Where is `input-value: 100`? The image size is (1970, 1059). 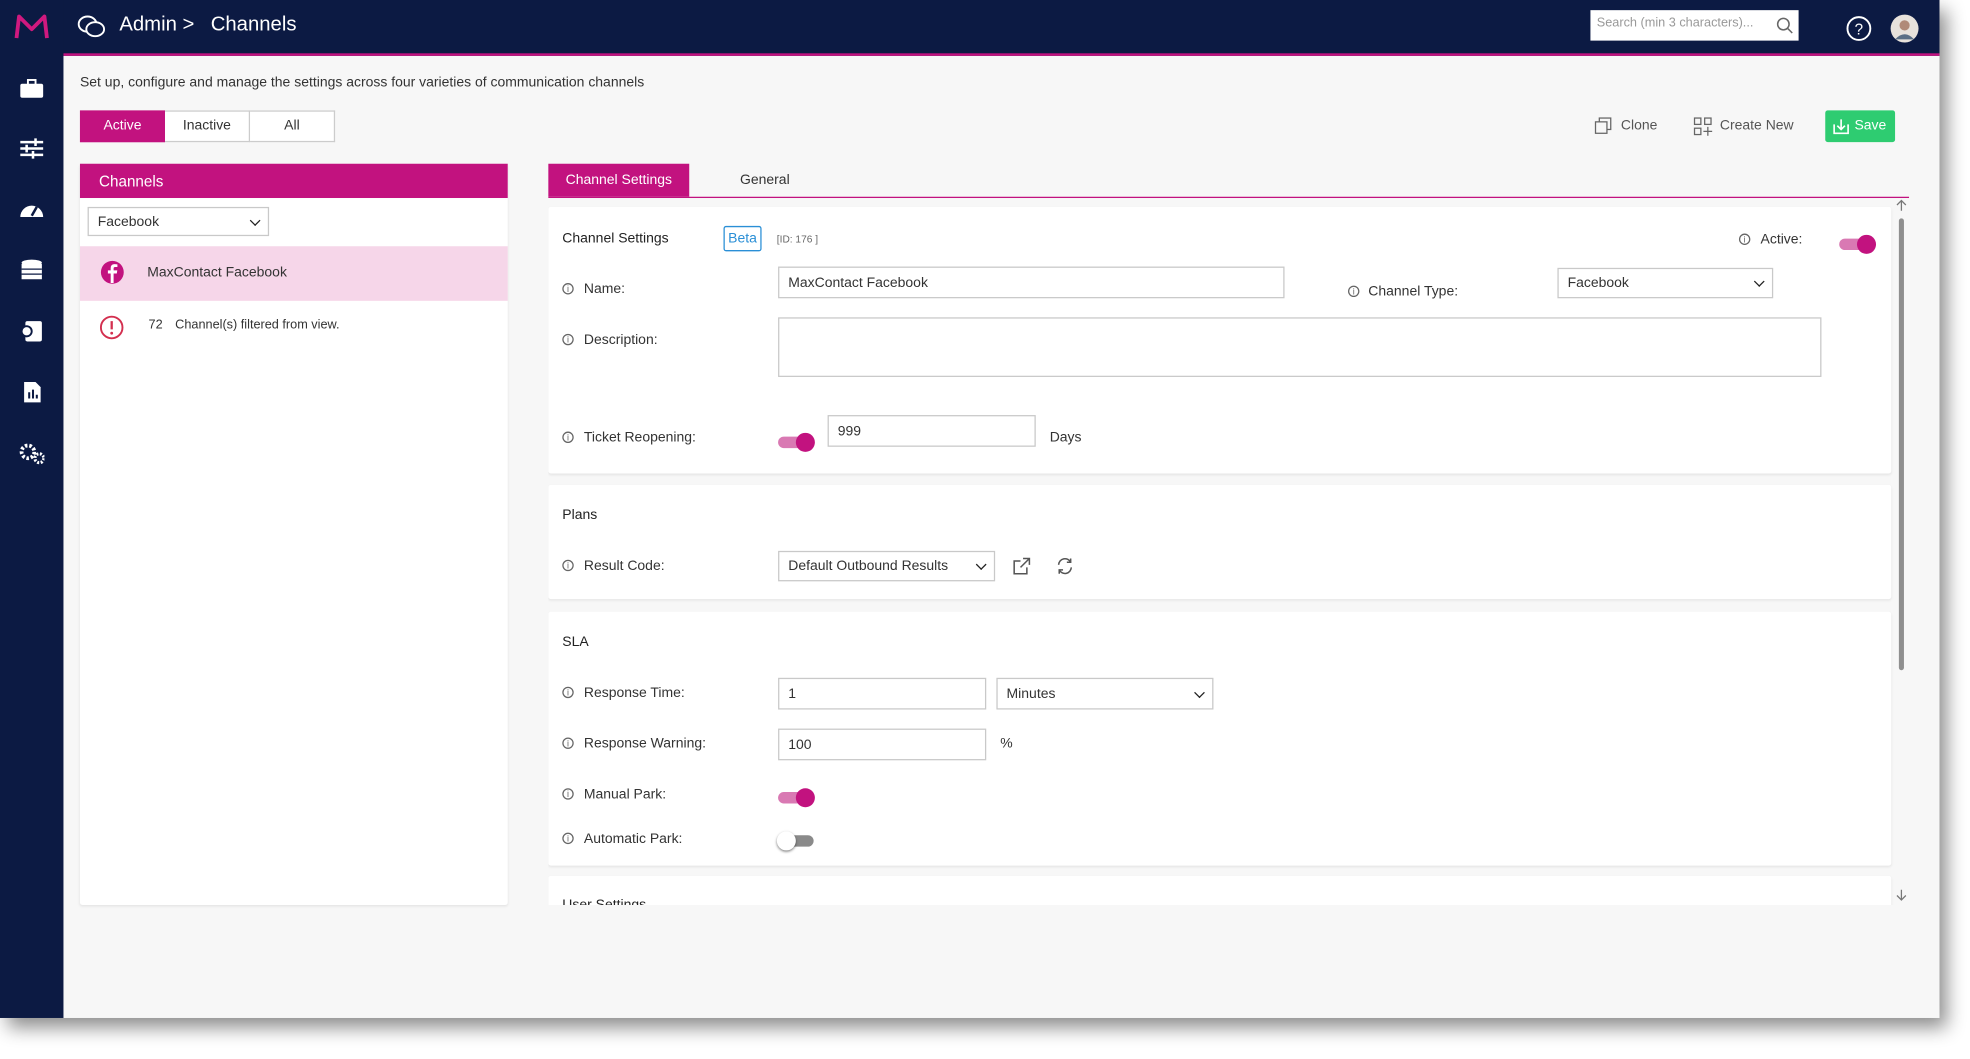 input-value: 100 is located at coordinates (800, 744).